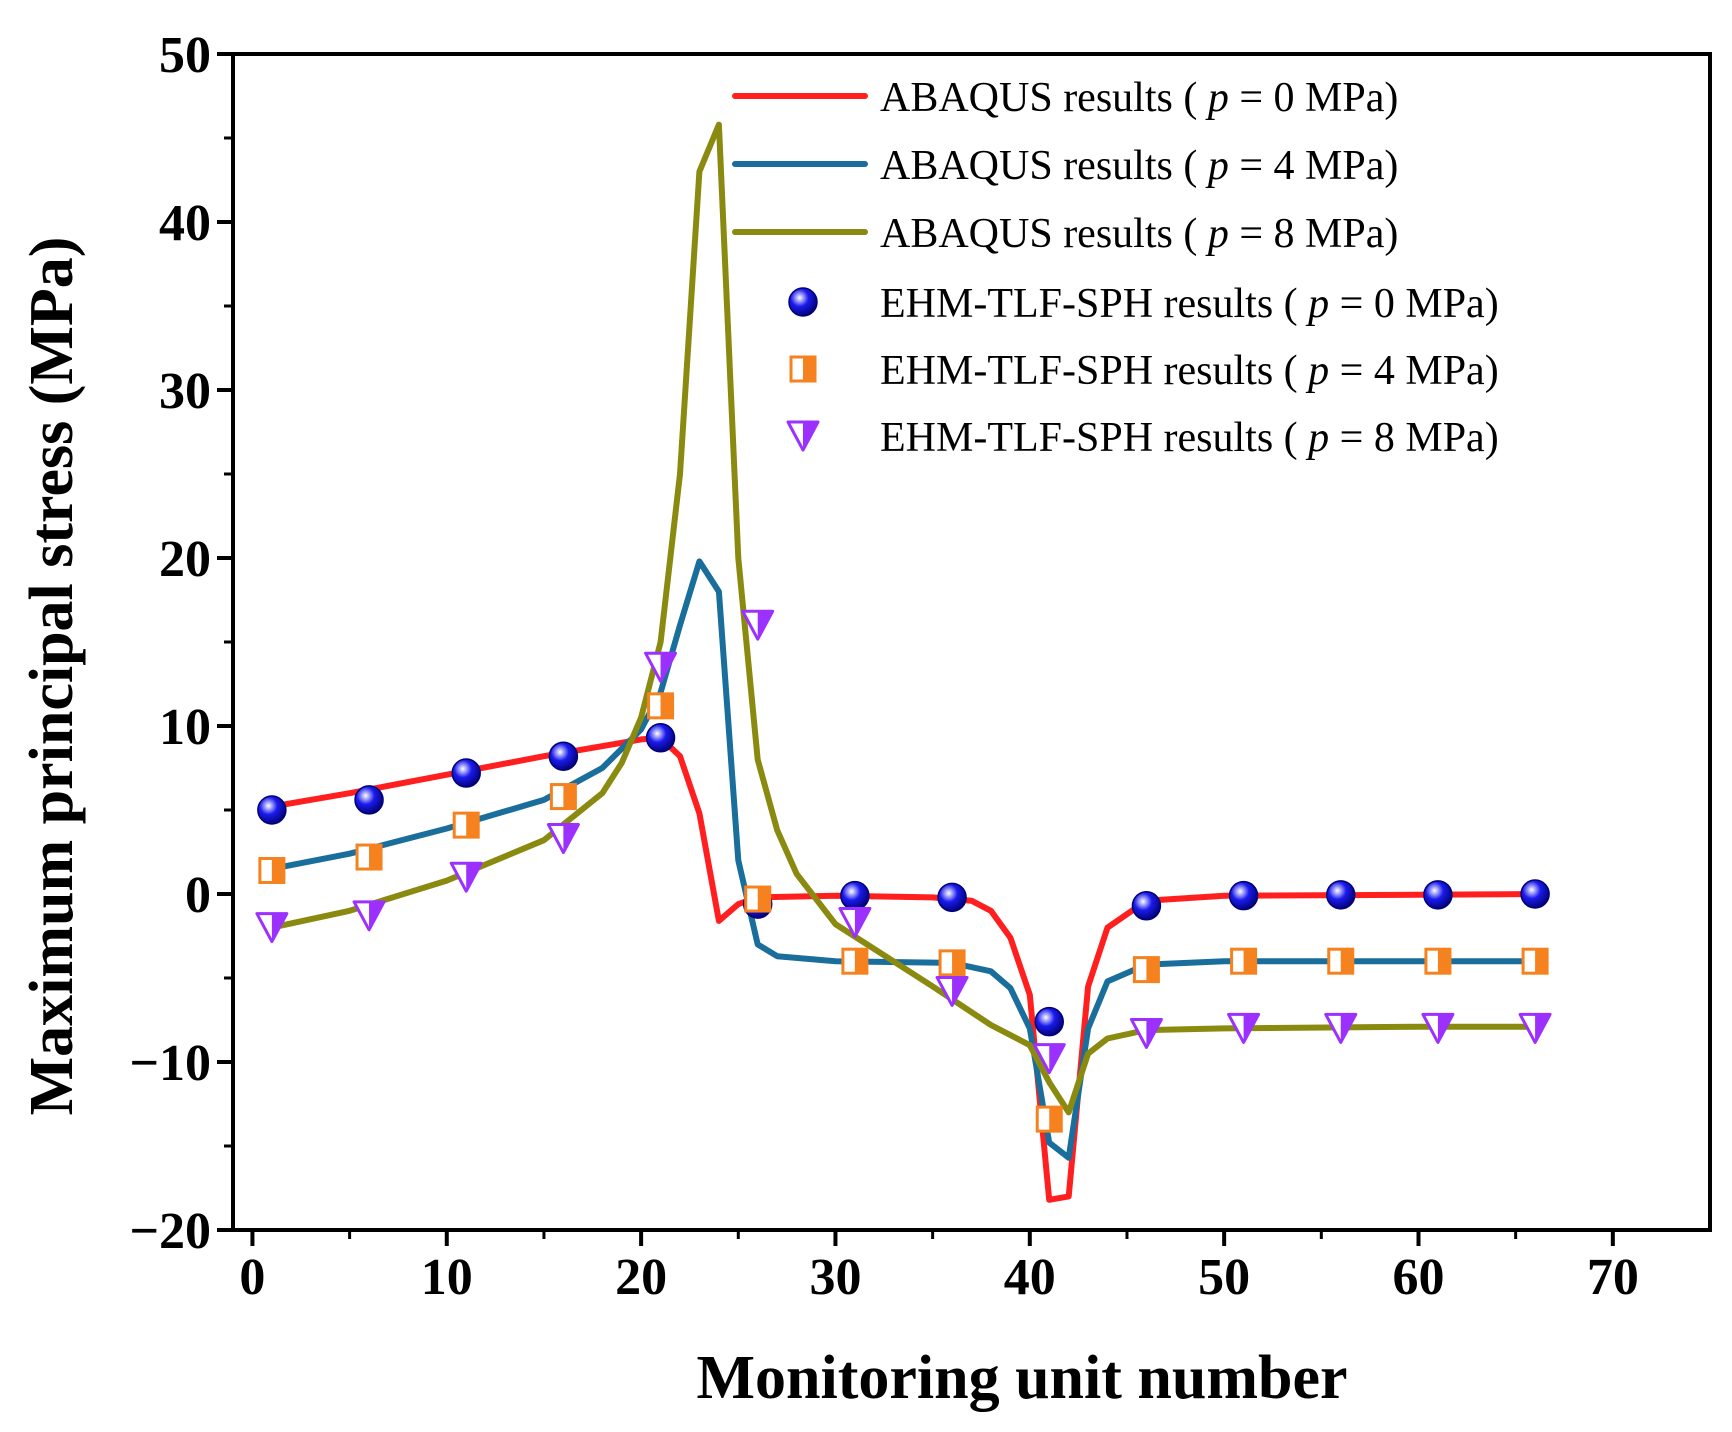 This screenshot has height=1432, width=1732. Describe the element at coordinates (958, 962) in the screenshot. I see `point-sph_p4-36-fill` at that location.